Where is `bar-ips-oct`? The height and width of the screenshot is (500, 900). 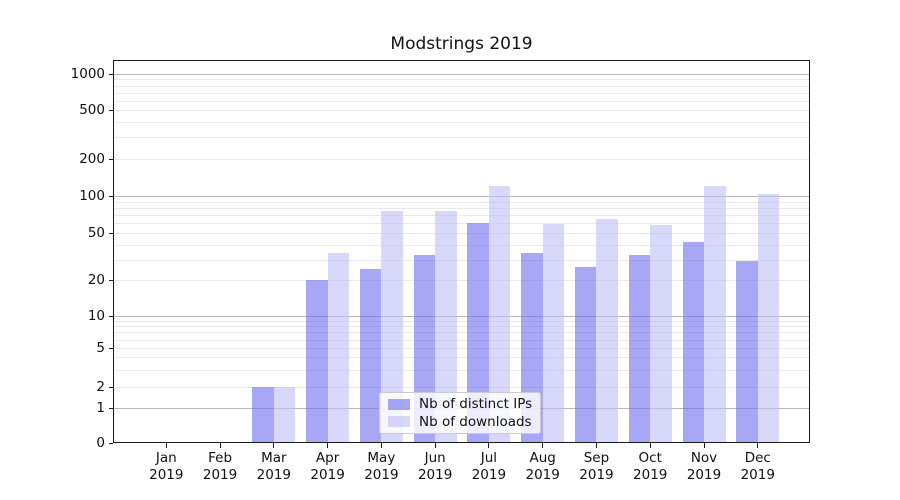 bar-ips-oct is located at coordinates (639, 348).